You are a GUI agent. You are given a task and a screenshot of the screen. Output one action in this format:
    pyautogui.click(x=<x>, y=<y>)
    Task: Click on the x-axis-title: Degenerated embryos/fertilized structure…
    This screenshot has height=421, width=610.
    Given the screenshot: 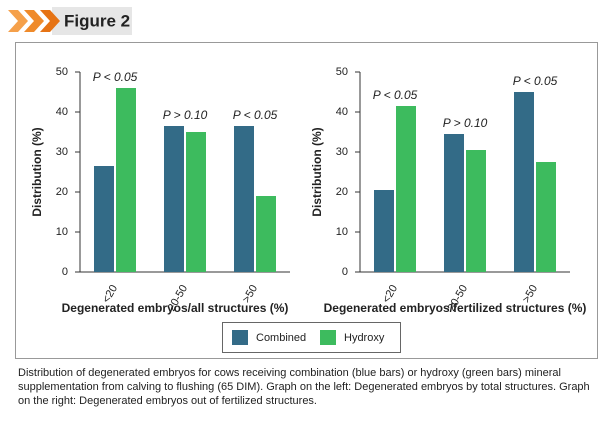 What is the action you would take?
    pyautogui.click(x=455, y=308)
    